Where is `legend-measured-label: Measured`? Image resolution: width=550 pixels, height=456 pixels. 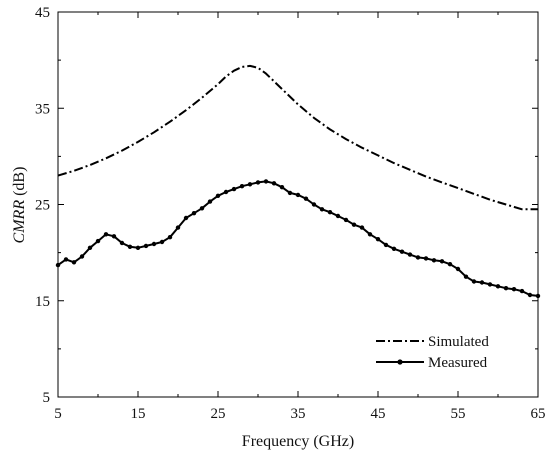
legend-measured-label: Measured is located at coordinates (458, 363).